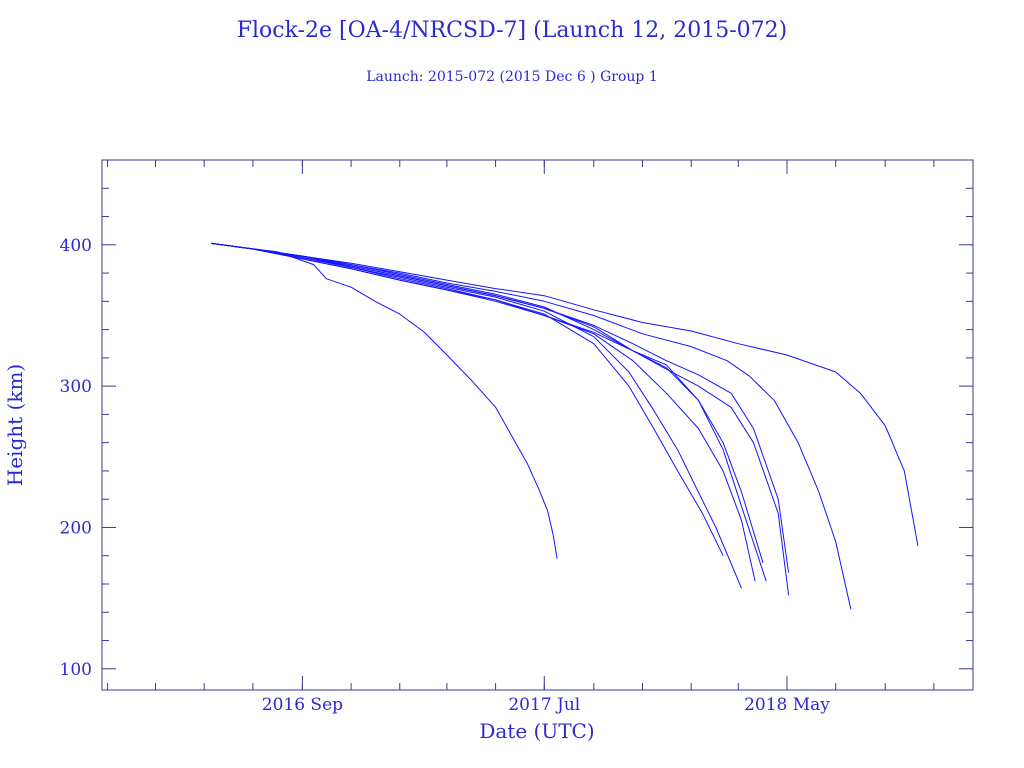 The image size is (1024, 768). Describe the element at coordinates (76, 670) in the screenshot. I see `y-tick-label: 100` at that location.